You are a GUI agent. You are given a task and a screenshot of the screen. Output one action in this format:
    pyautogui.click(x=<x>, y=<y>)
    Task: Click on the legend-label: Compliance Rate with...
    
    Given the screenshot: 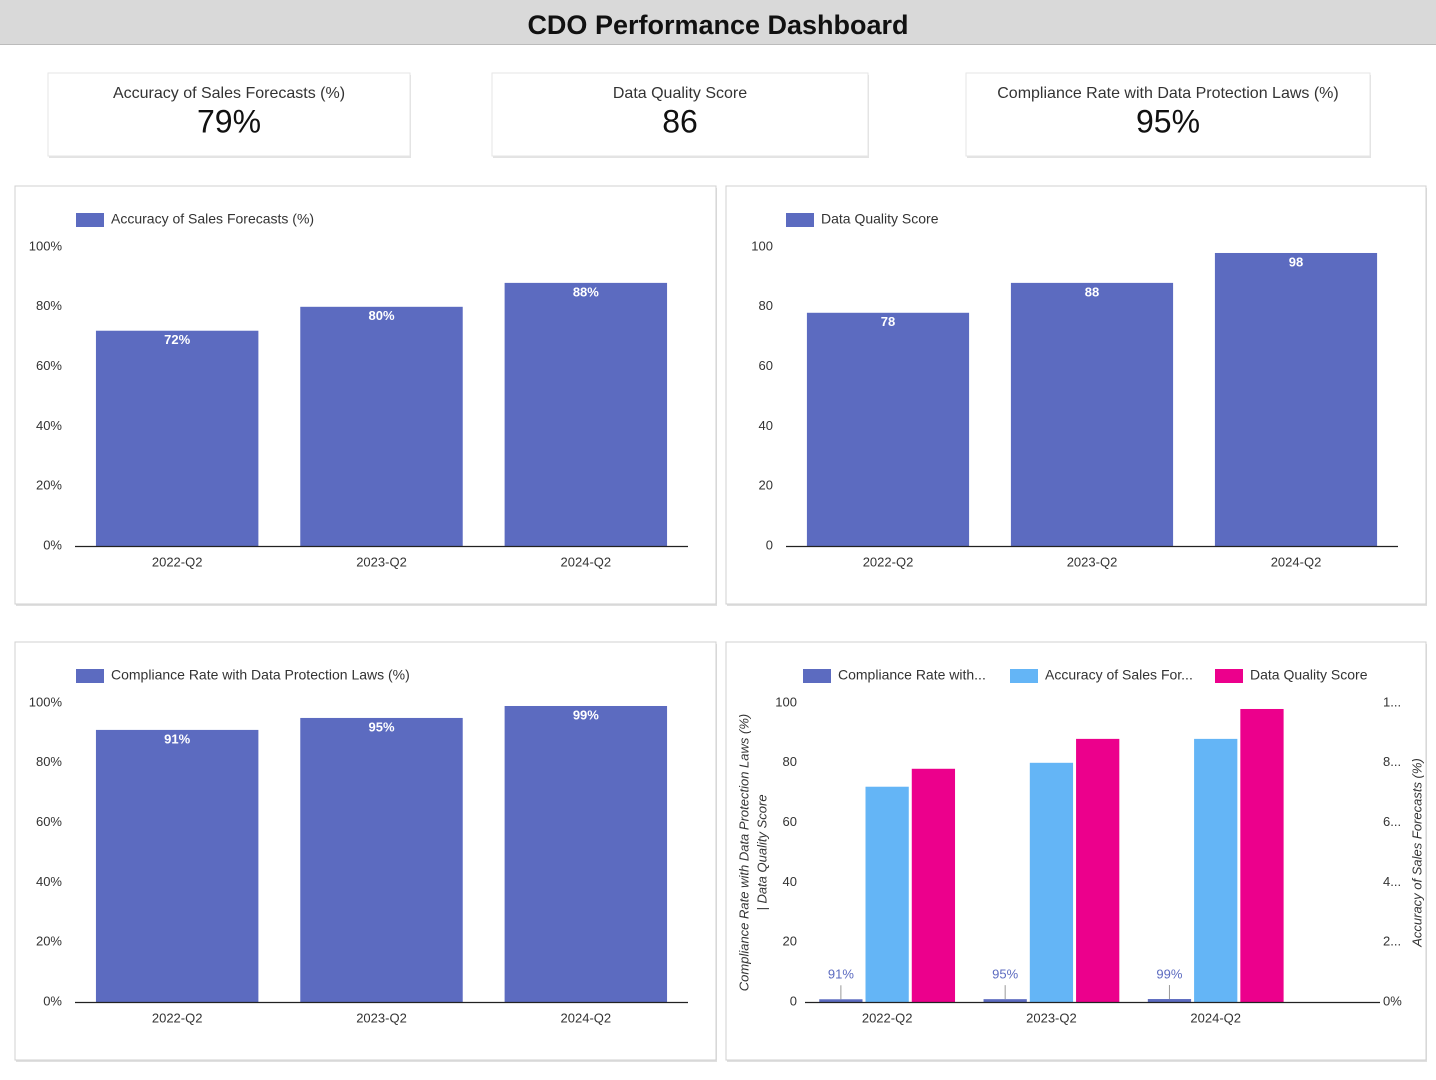 What is the action you would take?
    pyautogui.click(x=912, y=675)
    